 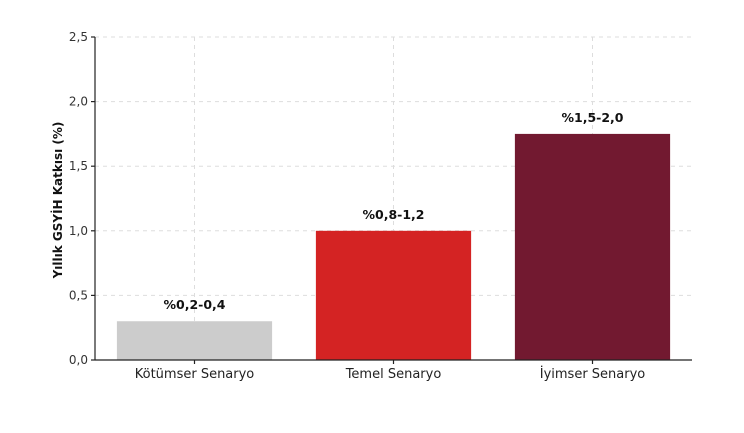 I want to click on y-tick-label: 0,0, so click(x=78, y=360).